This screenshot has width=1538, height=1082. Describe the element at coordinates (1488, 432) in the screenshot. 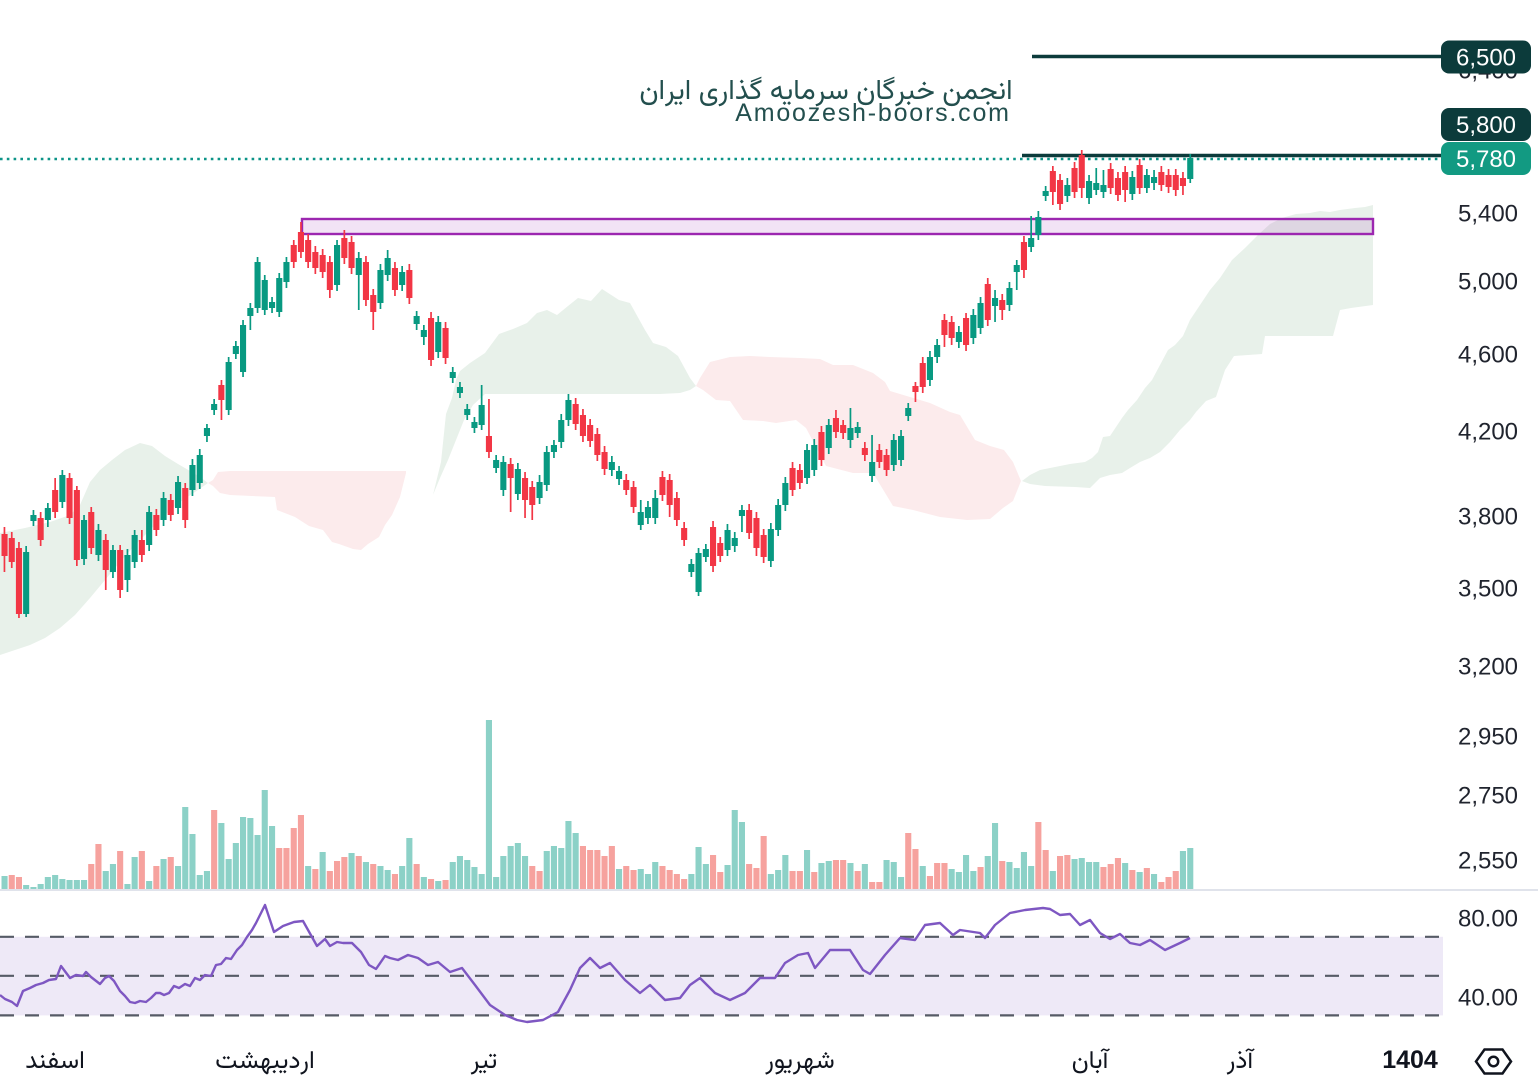

I see `svg-text: 4,200` at that location.